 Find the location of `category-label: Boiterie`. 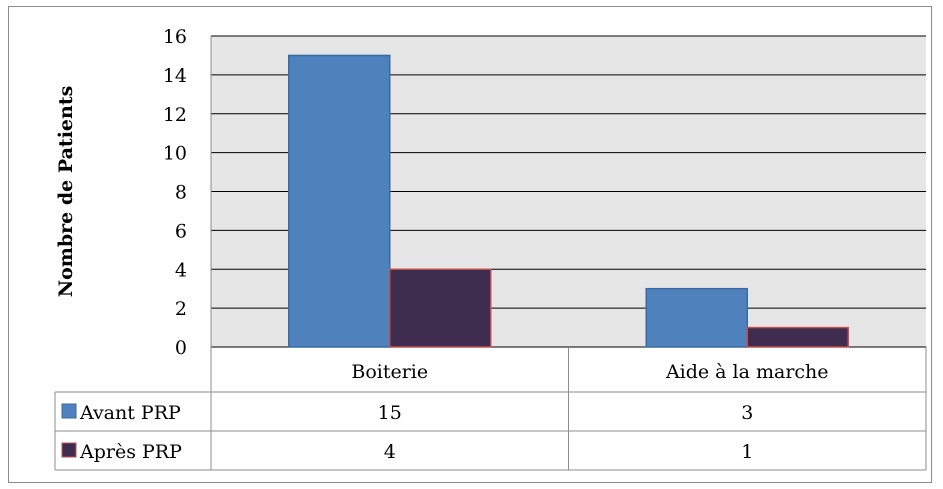

category-label: Boiterie is located at coordinates (389, 372).